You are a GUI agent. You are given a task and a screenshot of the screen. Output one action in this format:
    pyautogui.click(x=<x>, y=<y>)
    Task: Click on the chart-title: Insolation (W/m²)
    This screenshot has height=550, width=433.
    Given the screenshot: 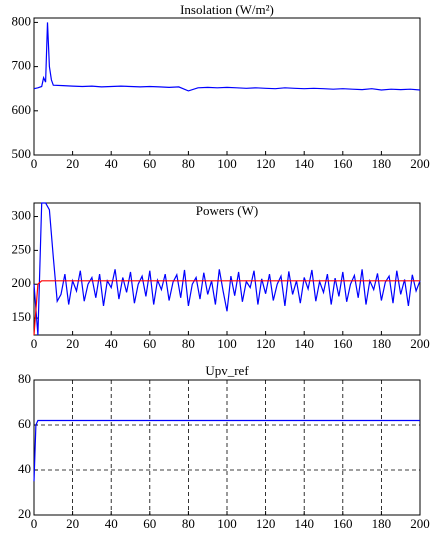 What is the action you would take?
    pyautogui.click(x=227, y=9)
    